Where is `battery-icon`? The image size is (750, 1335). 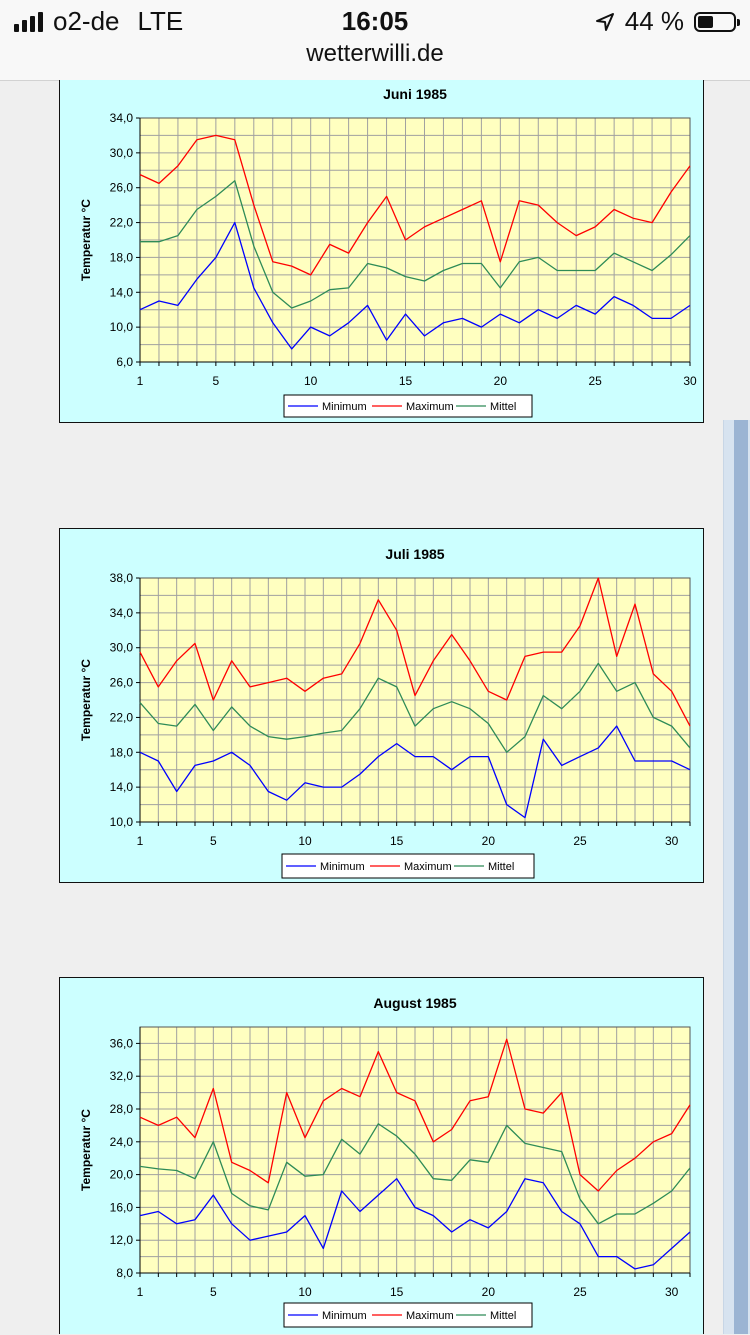
battery-icon is located at coordinates (717, 21).